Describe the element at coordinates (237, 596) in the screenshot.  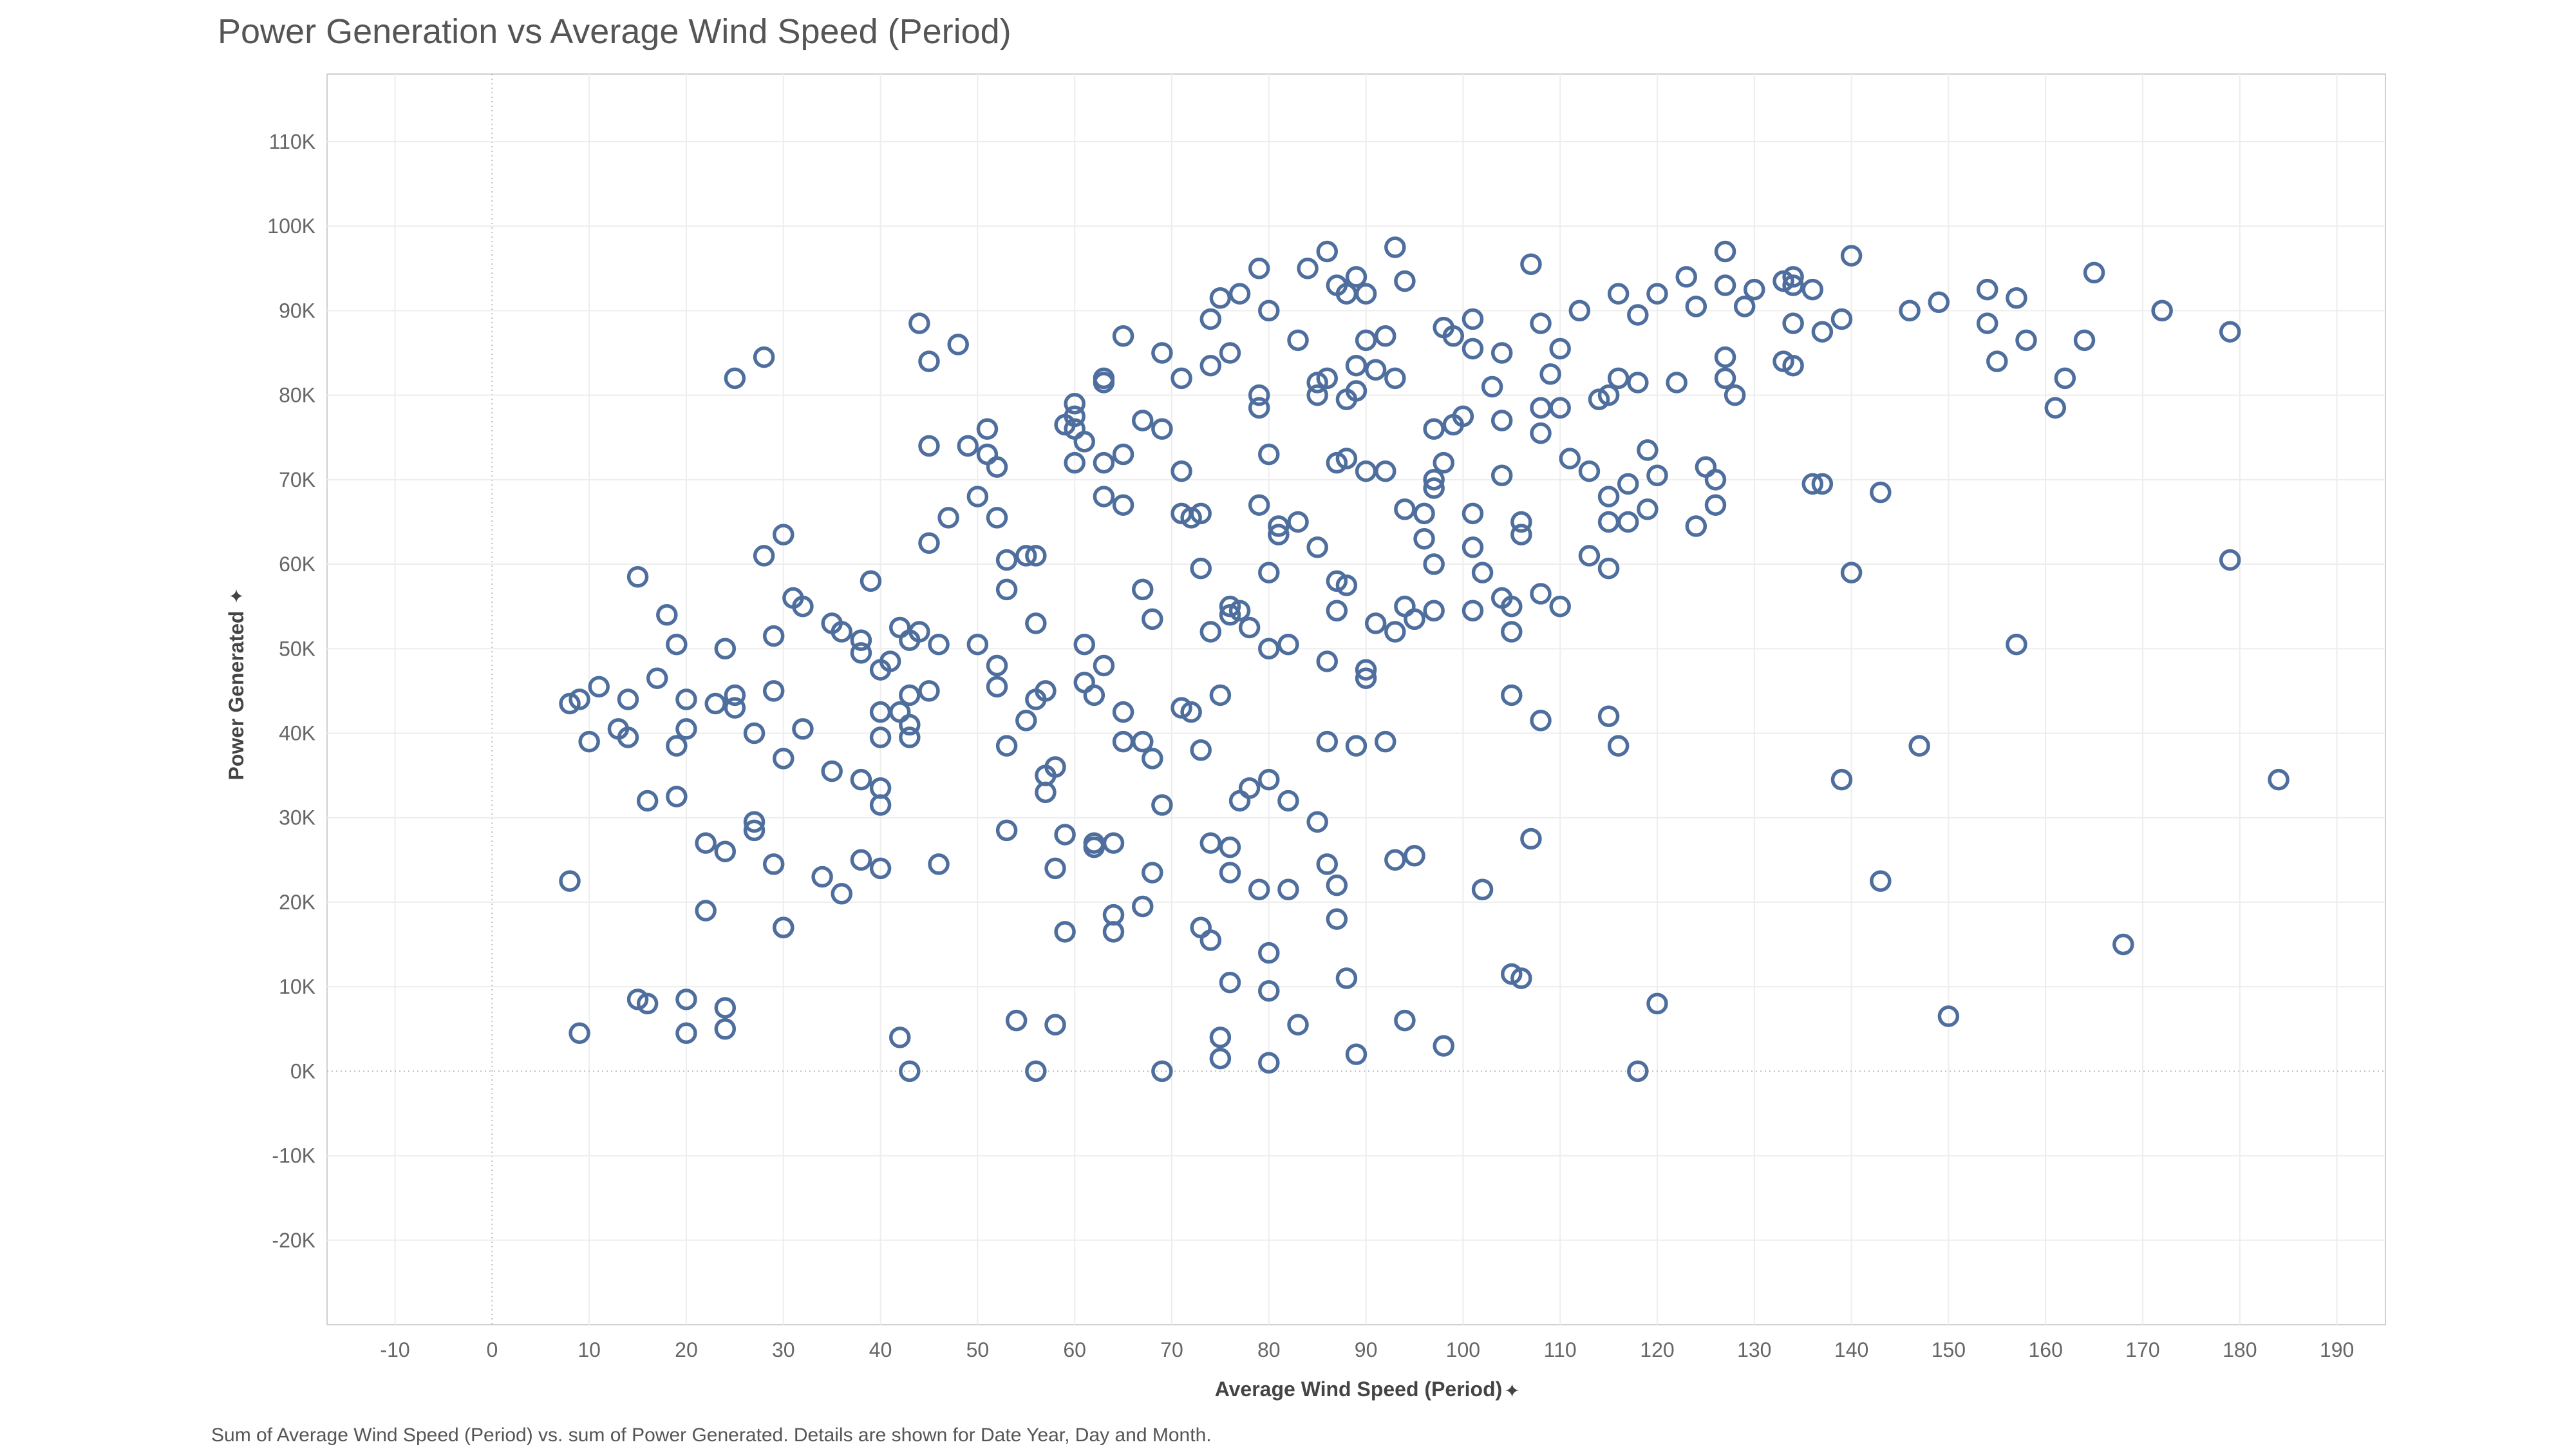
I see `y-axis-pin-icon: ✦` at that location.